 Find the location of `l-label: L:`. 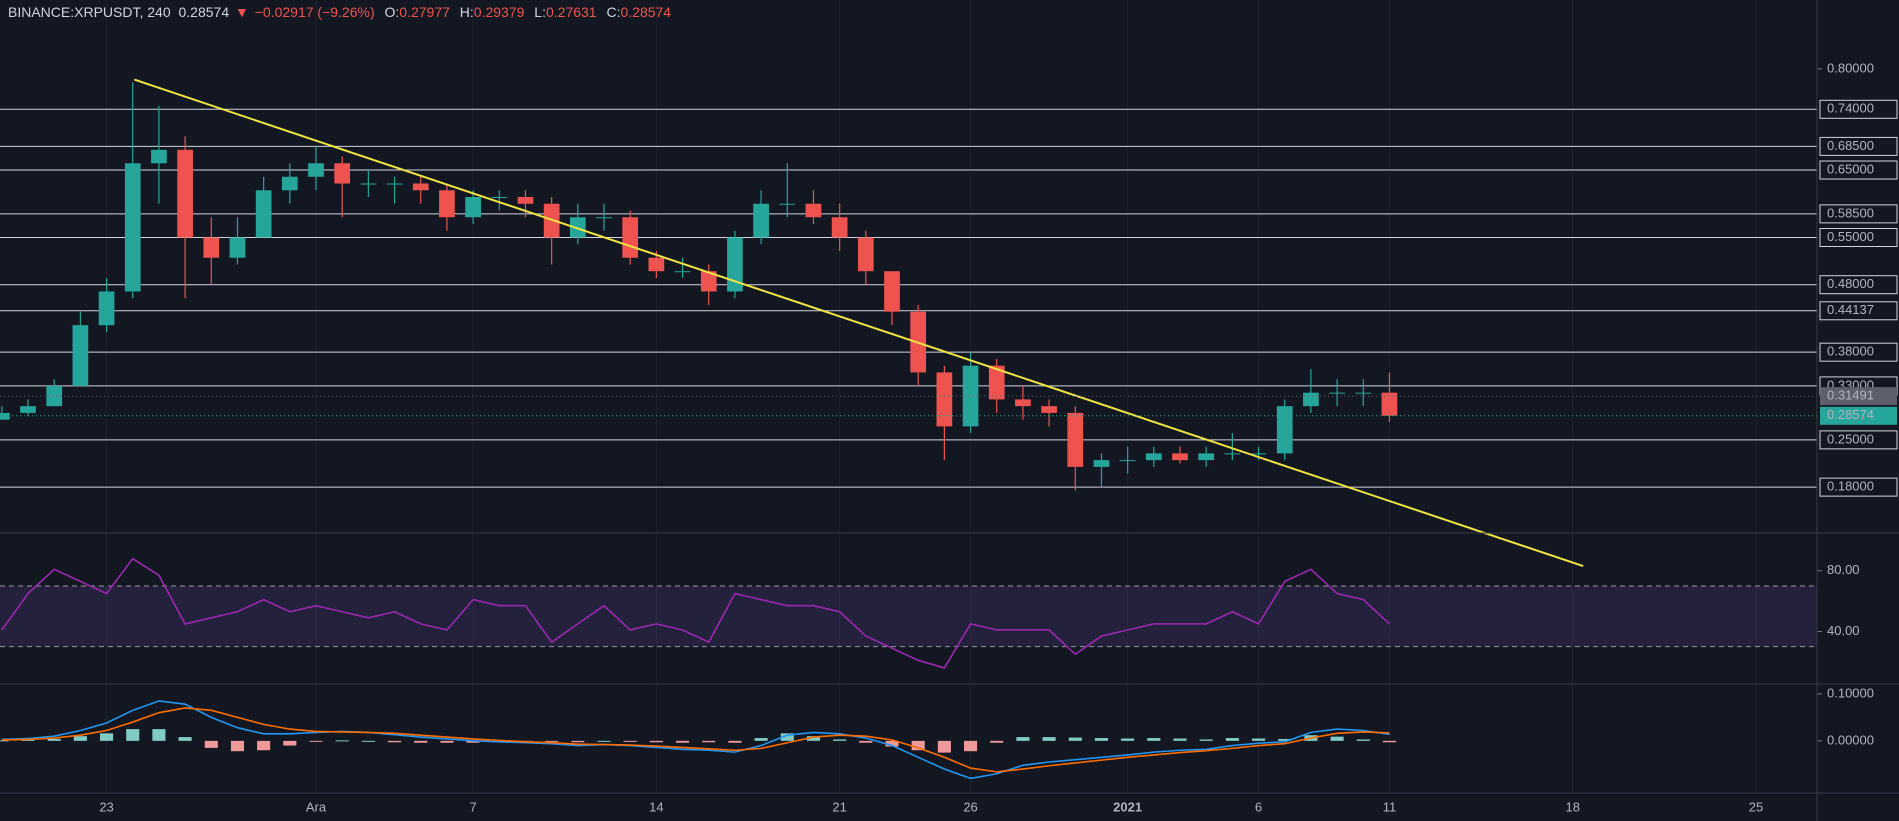

l-label: L: is located at coordinates (540, 12).